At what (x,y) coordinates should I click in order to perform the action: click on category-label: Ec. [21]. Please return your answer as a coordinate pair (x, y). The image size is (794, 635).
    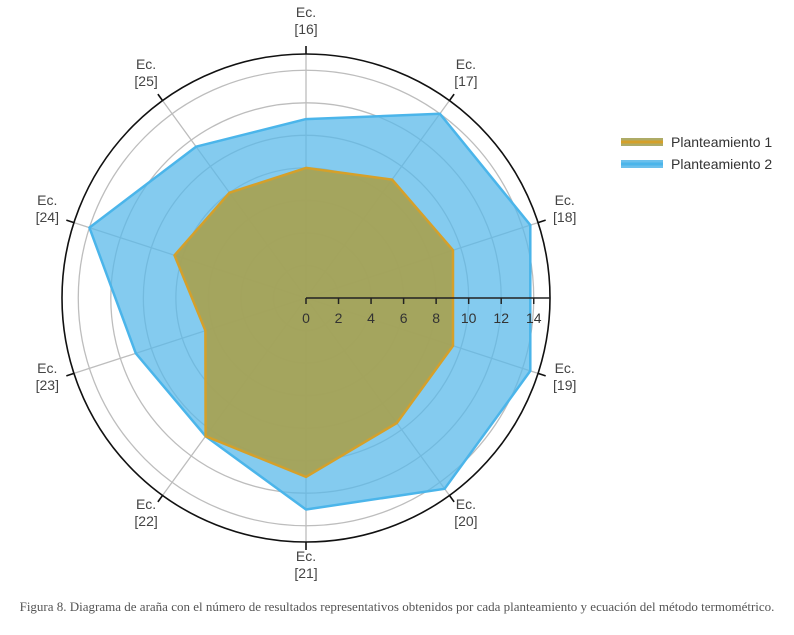
    Looking at the image, I should click on (305, 564).